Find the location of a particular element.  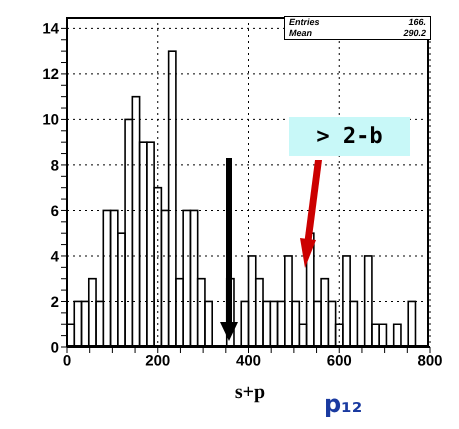

x-tick-label: 0 is located at coordinates (67, 361).